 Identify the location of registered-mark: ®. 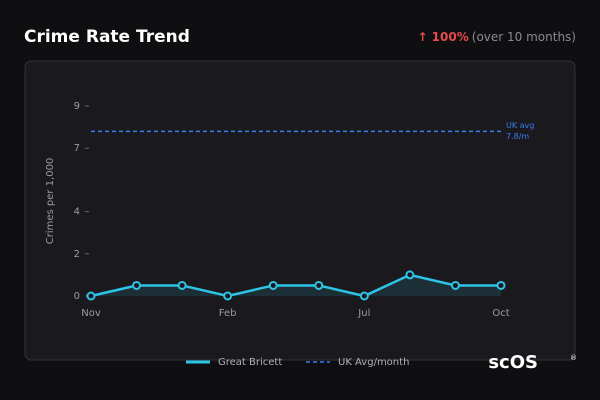
(573, 358).